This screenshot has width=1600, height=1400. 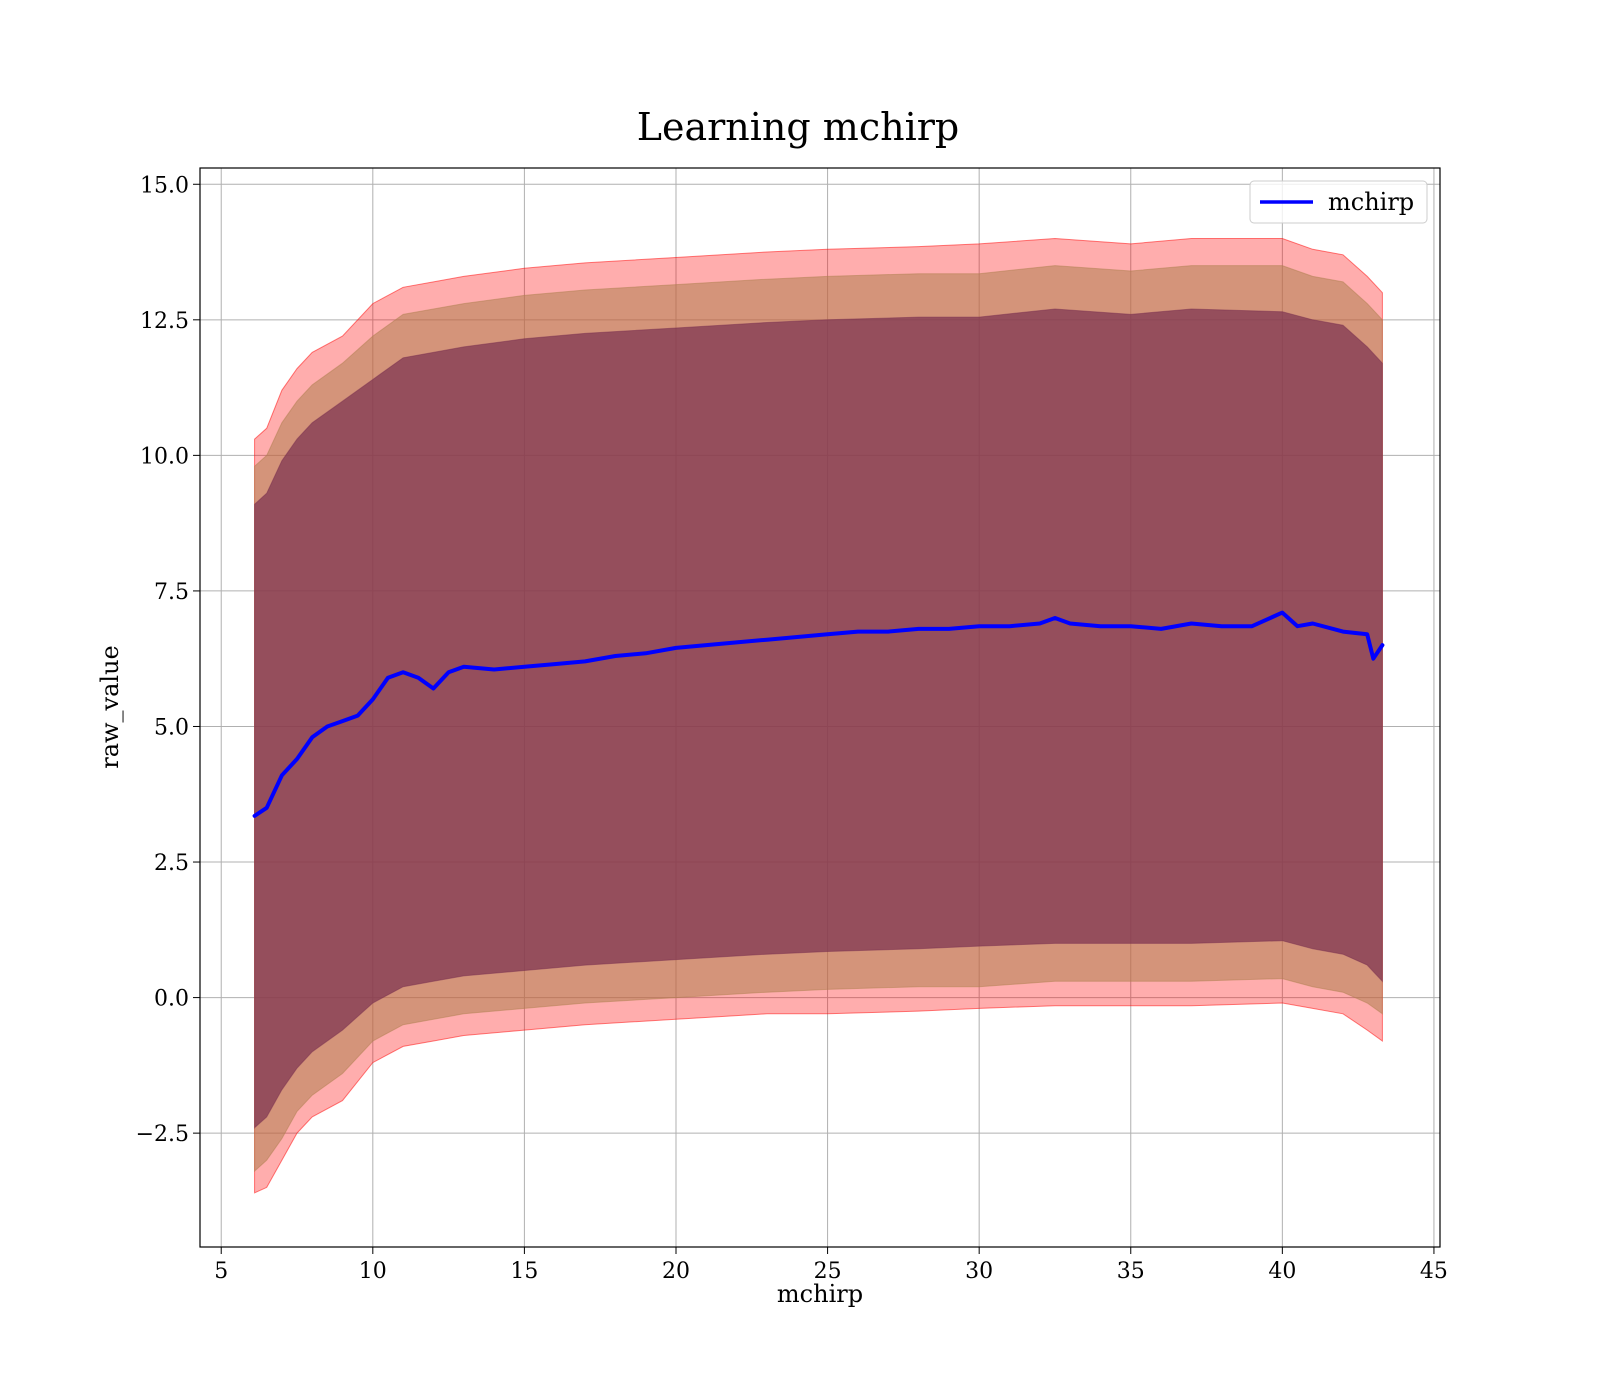 I want to click on y-tick-label: −2.5, so click(x=162, y=1134).